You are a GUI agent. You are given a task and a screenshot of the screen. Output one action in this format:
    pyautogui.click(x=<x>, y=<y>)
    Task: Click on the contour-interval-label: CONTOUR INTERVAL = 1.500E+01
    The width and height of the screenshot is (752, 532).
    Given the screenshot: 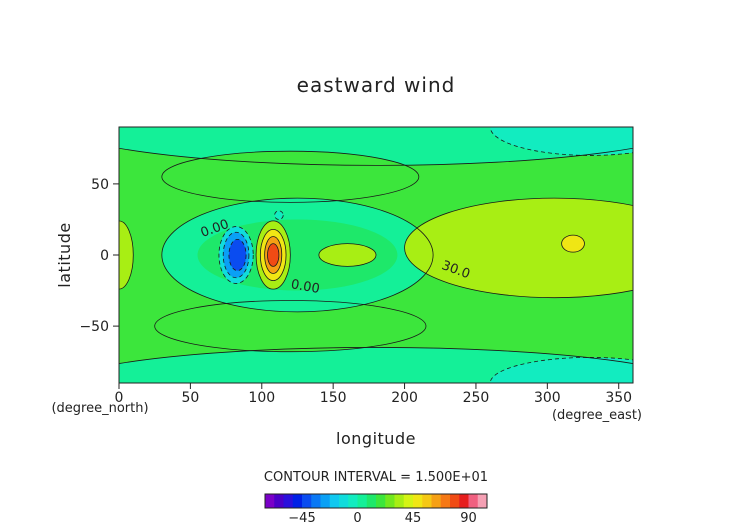 What is the action you would take?
    pyautogui.click(x=376, y=477)
    